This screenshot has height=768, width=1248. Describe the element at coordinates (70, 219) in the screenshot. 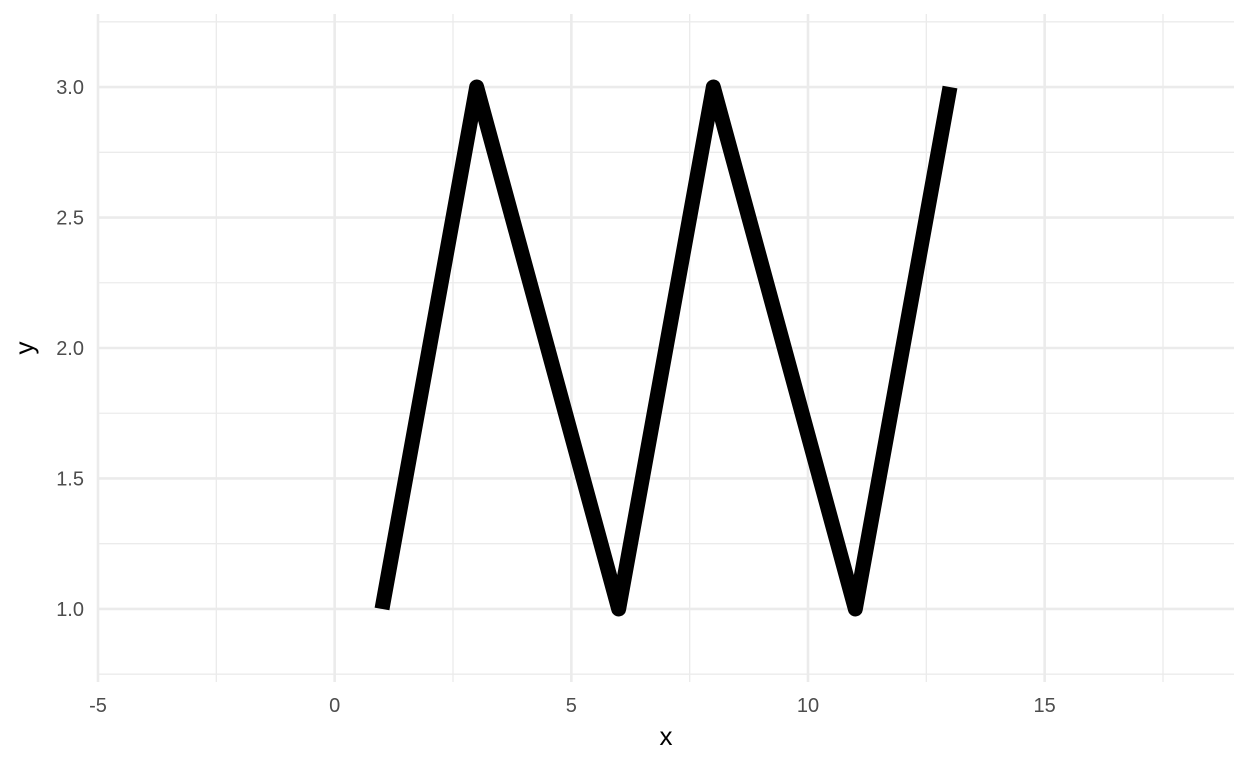

I see `y-tick-label: 2.5` at that location.